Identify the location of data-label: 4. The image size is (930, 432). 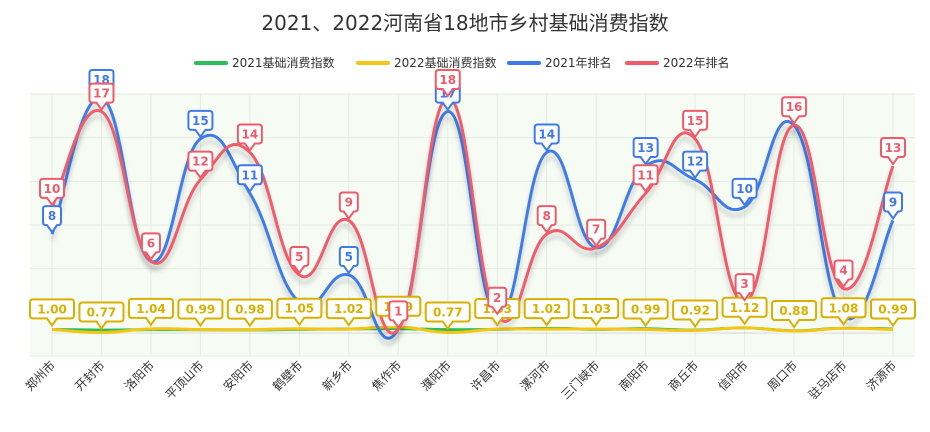
(843, 274).